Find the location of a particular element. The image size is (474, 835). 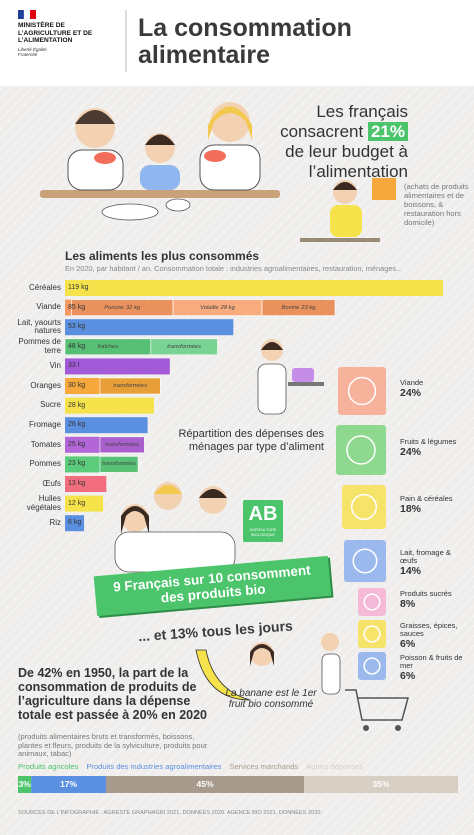

bar-value-label: 6 kg is located at coordinates (75, 523).